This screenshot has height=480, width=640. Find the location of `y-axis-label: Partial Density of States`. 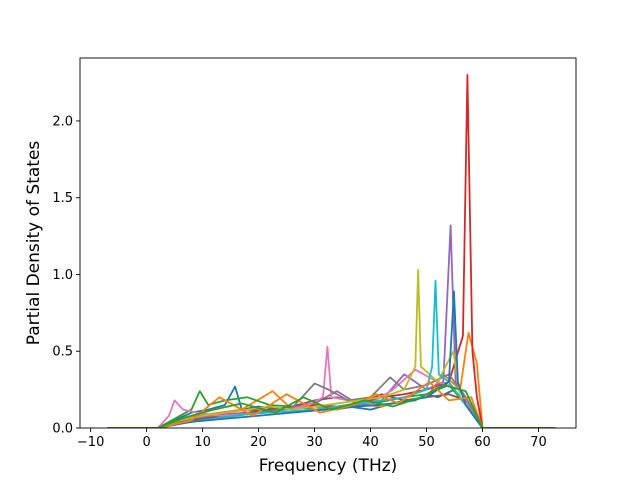

y-axis-label: Partial Density of States is located at coordinates (34, 243).